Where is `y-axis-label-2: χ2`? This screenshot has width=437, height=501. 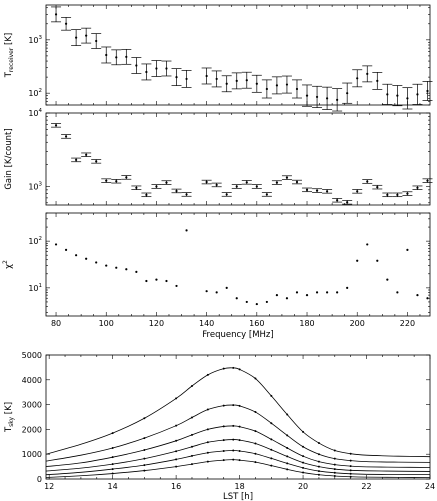
y-axis-label-2: χ2 is located at coordinates (8, 264).